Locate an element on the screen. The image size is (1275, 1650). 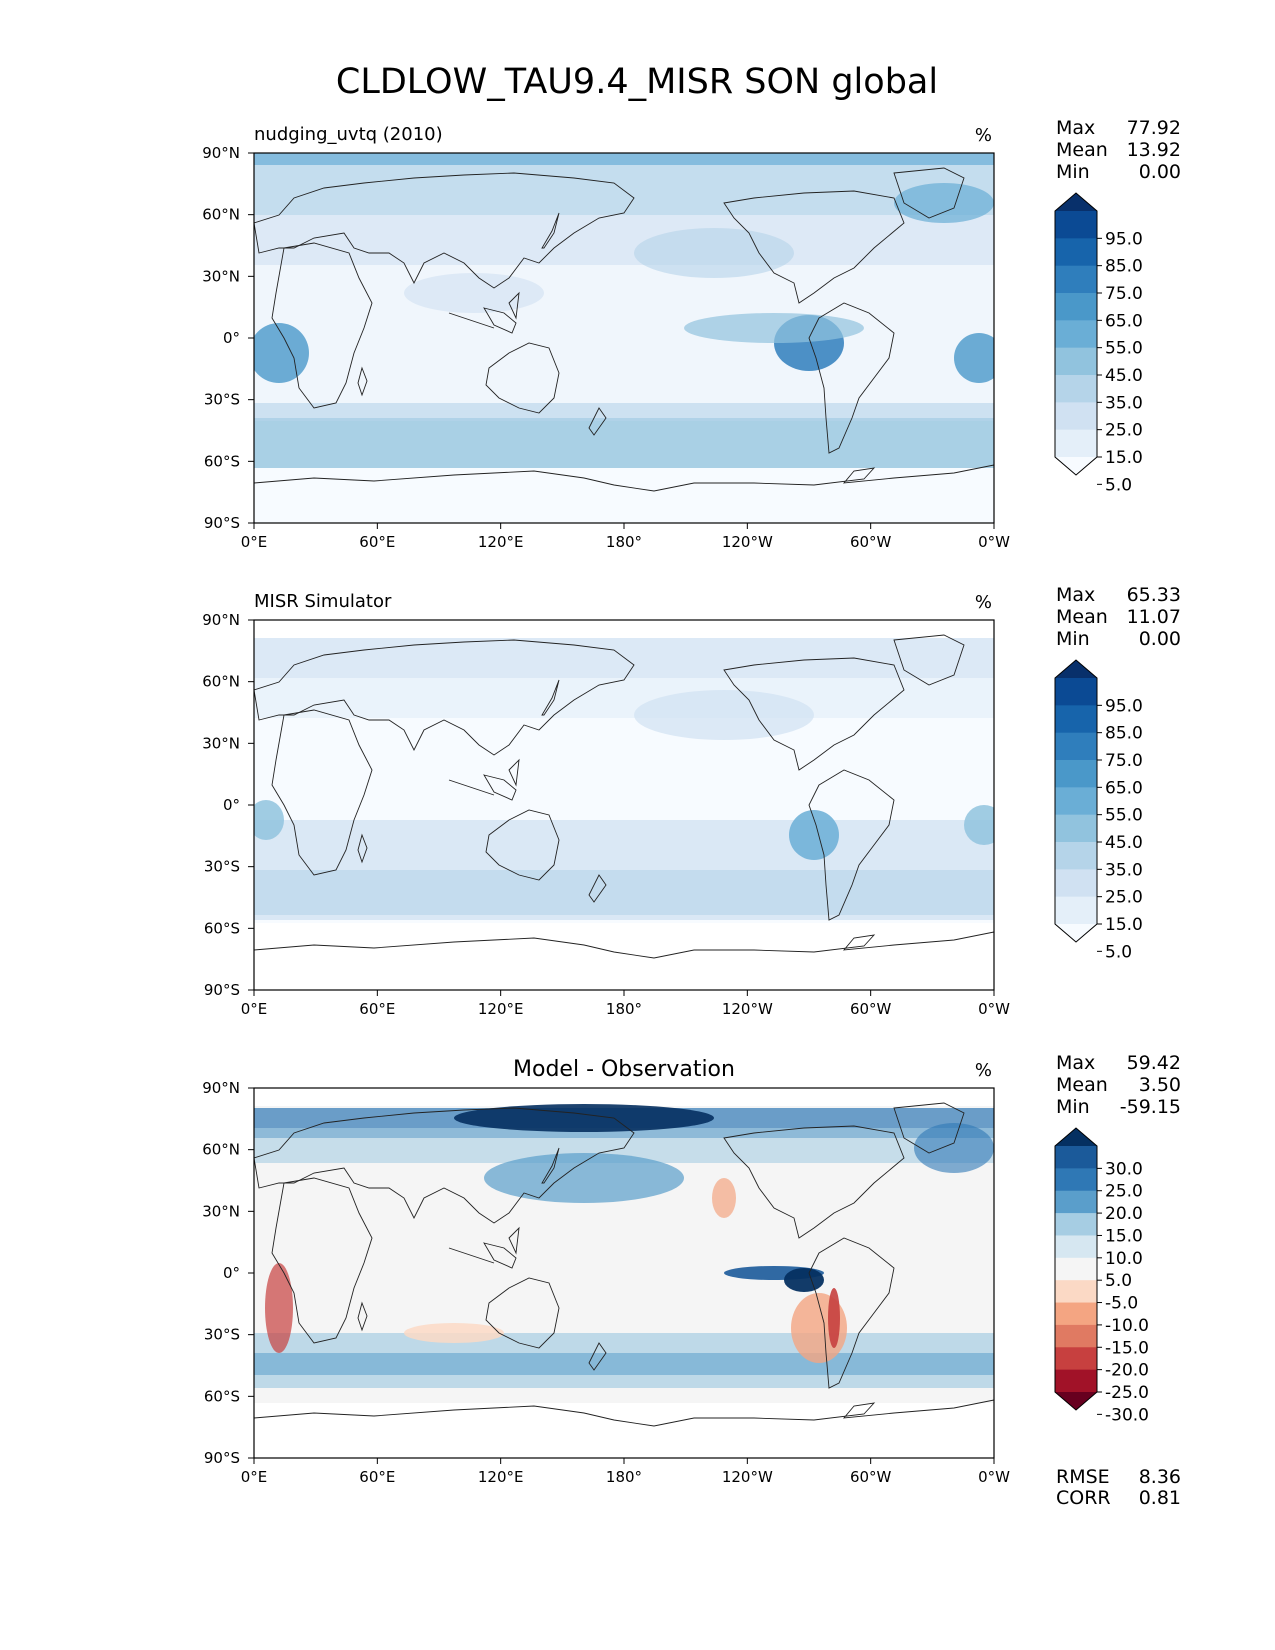
stat-value-max: 59.42 is located at coordinates (1154, 1063).